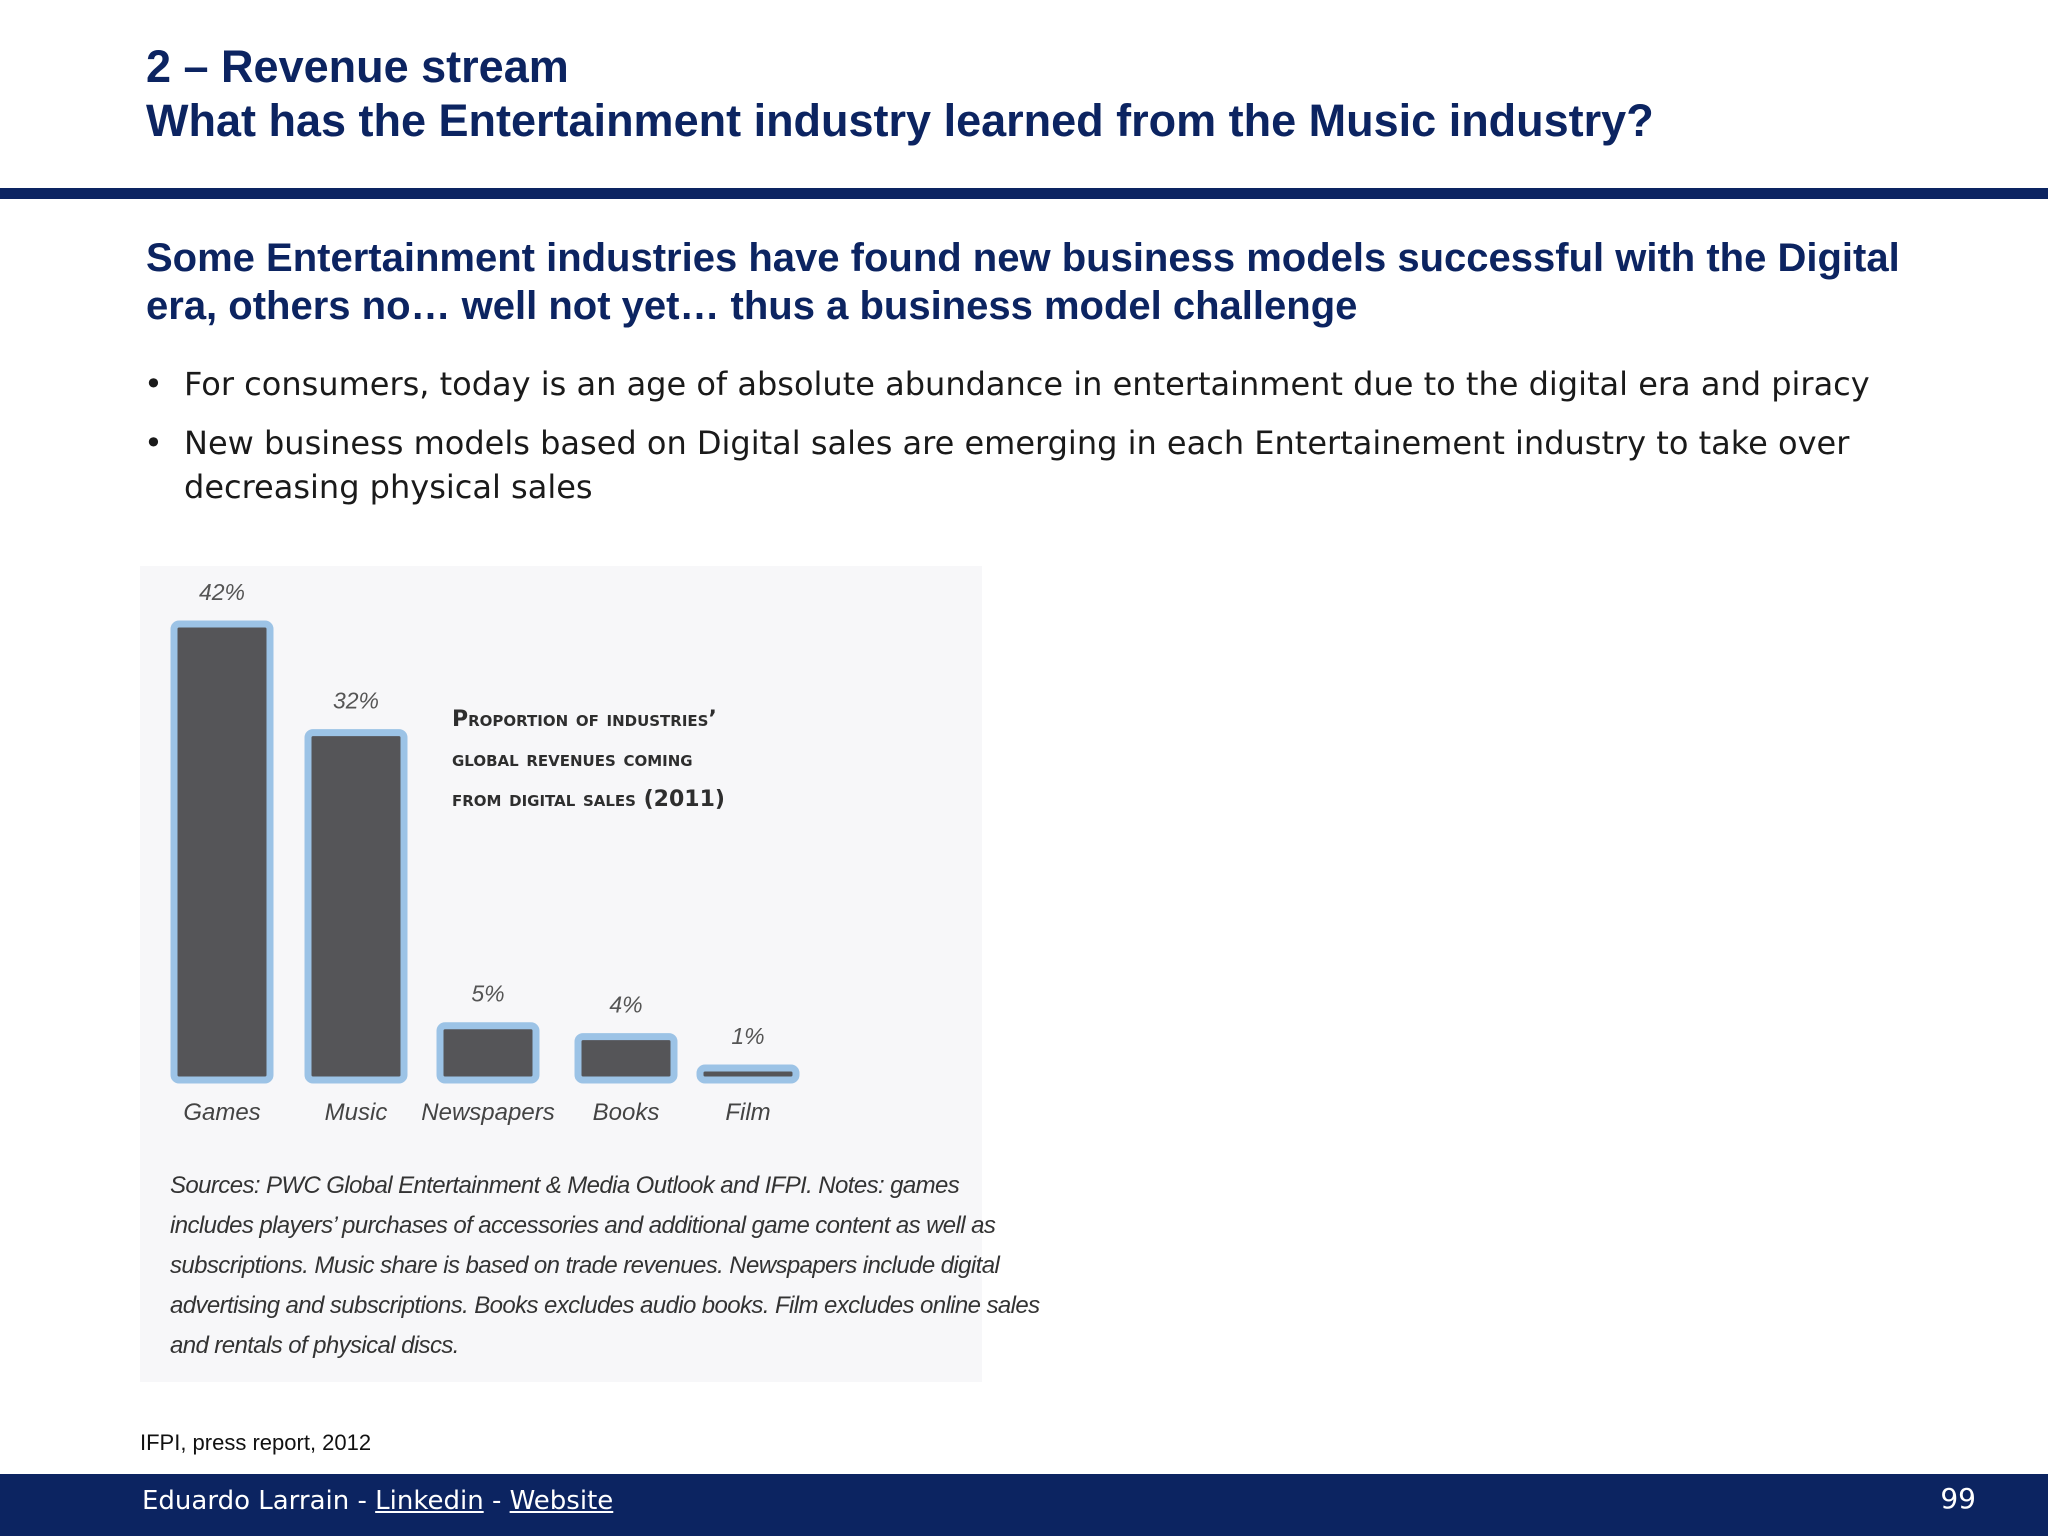 This screenshot has width=2048, height=1536. What do you see at coordinates (1958, 1498) in the screenshot?
I see `page-number: 99` at bounding box center [1958, 1498].